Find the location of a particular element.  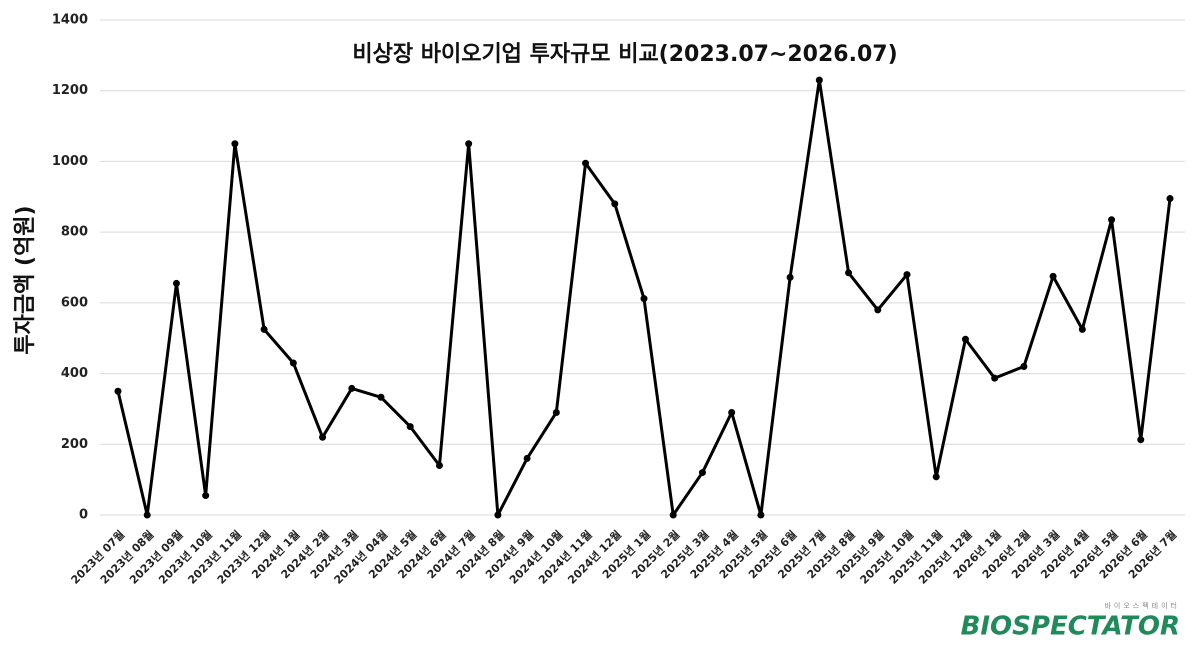

y-tick-label: 0 is located at coordinates (83, 515).